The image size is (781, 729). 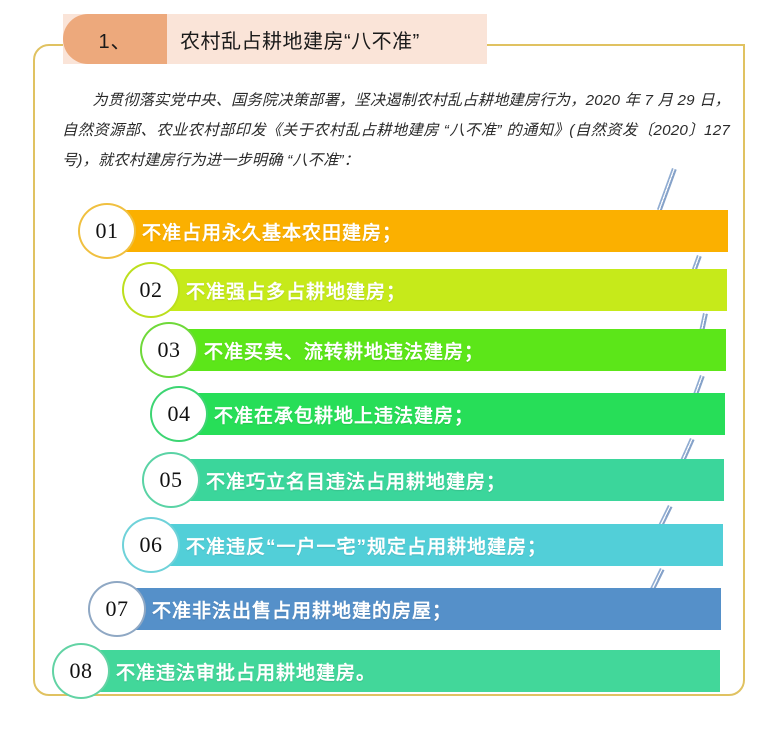 I want to click on rule-number-circle: 05, so click(x=171, y=480).